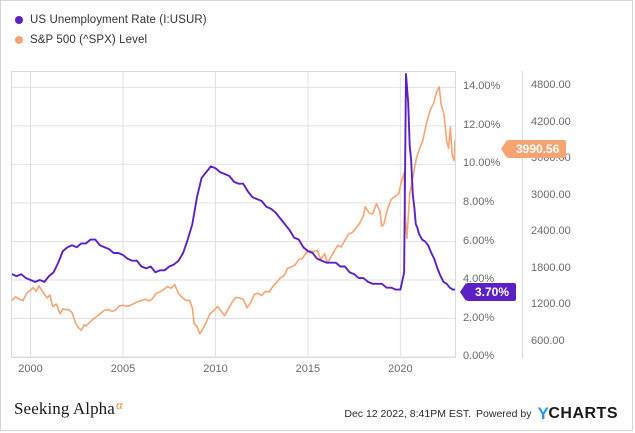 Image resolution: width=635 pixels, height=433 pixels. I want to click on y-tick-percent-1: 2.00%, so click(479, 317).